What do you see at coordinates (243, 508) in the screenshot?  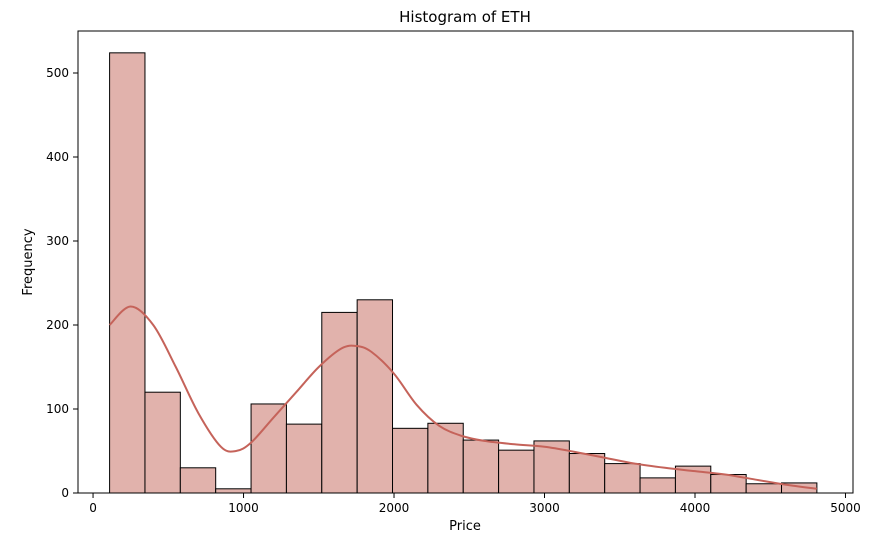 I see `x-tick-label: 1000` at bounding box center [243, 508].